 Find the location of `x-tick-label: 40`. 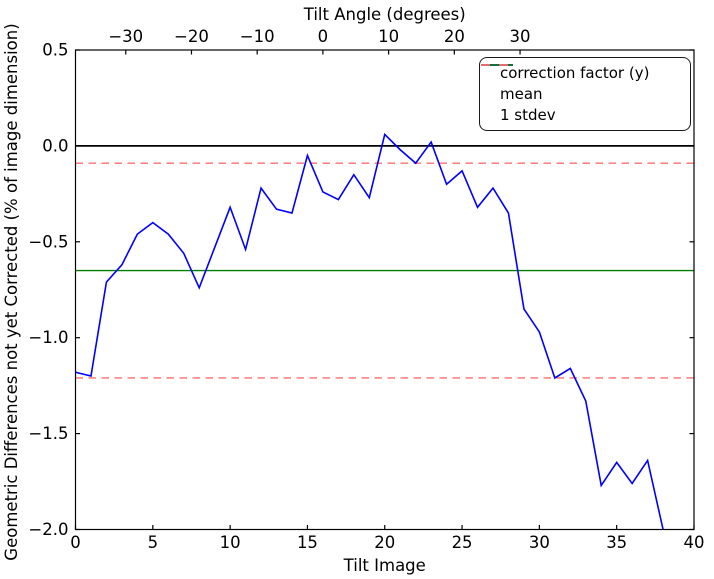

x-tick-label: 40 is located at coordinates (694, 542).